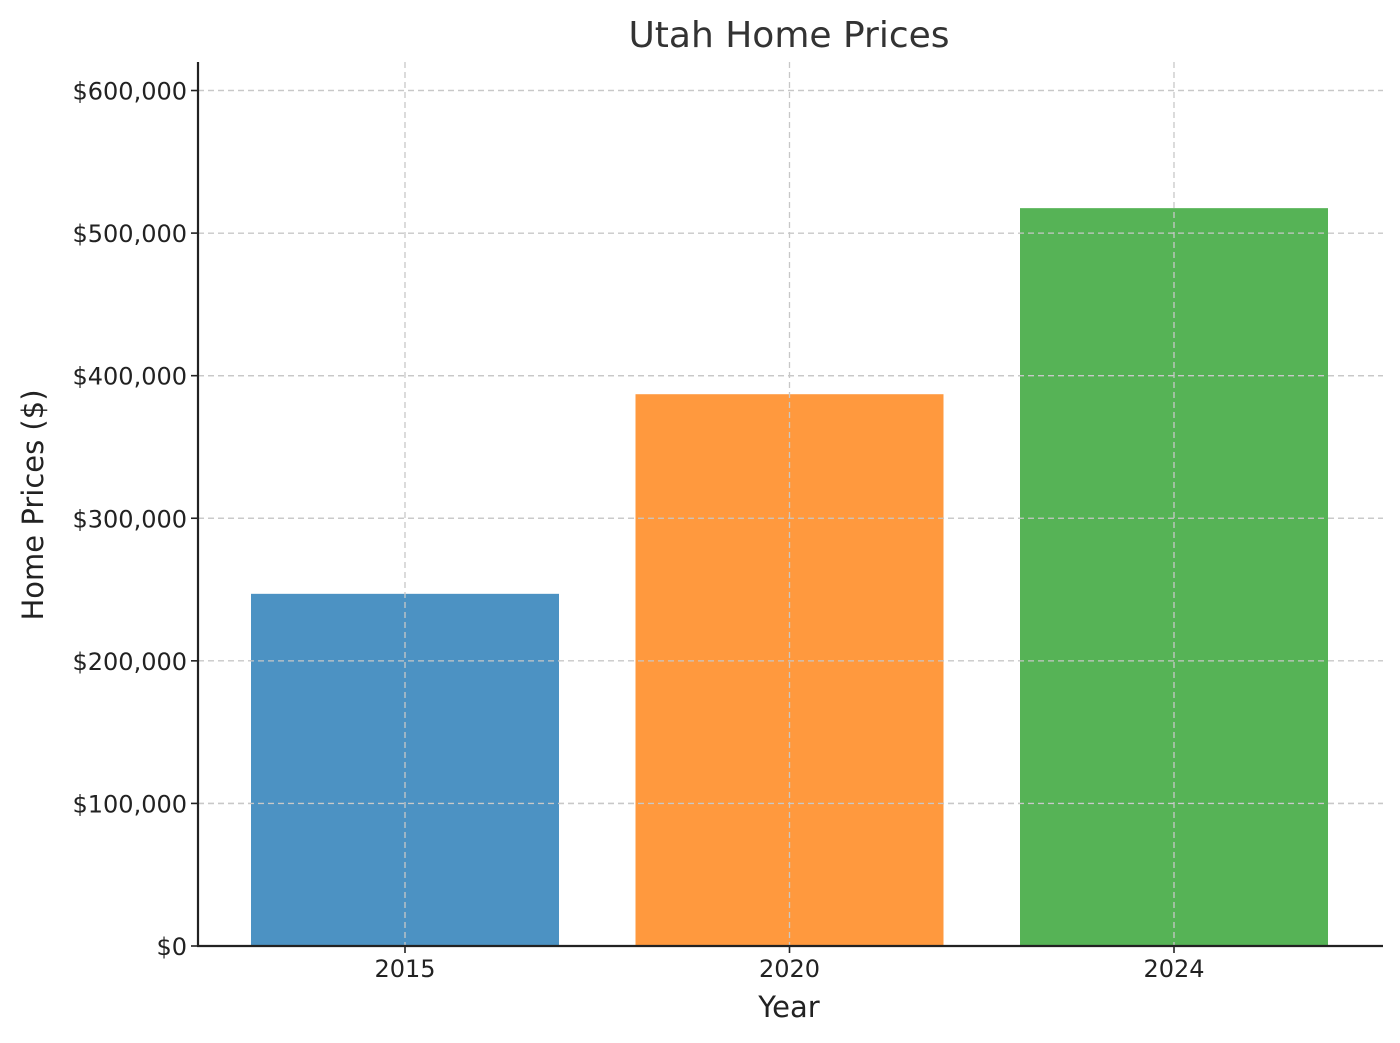 The width and height of the screenshot is (1400, 1043). I want to click on y-tick-label: $0, so click(171, 947).